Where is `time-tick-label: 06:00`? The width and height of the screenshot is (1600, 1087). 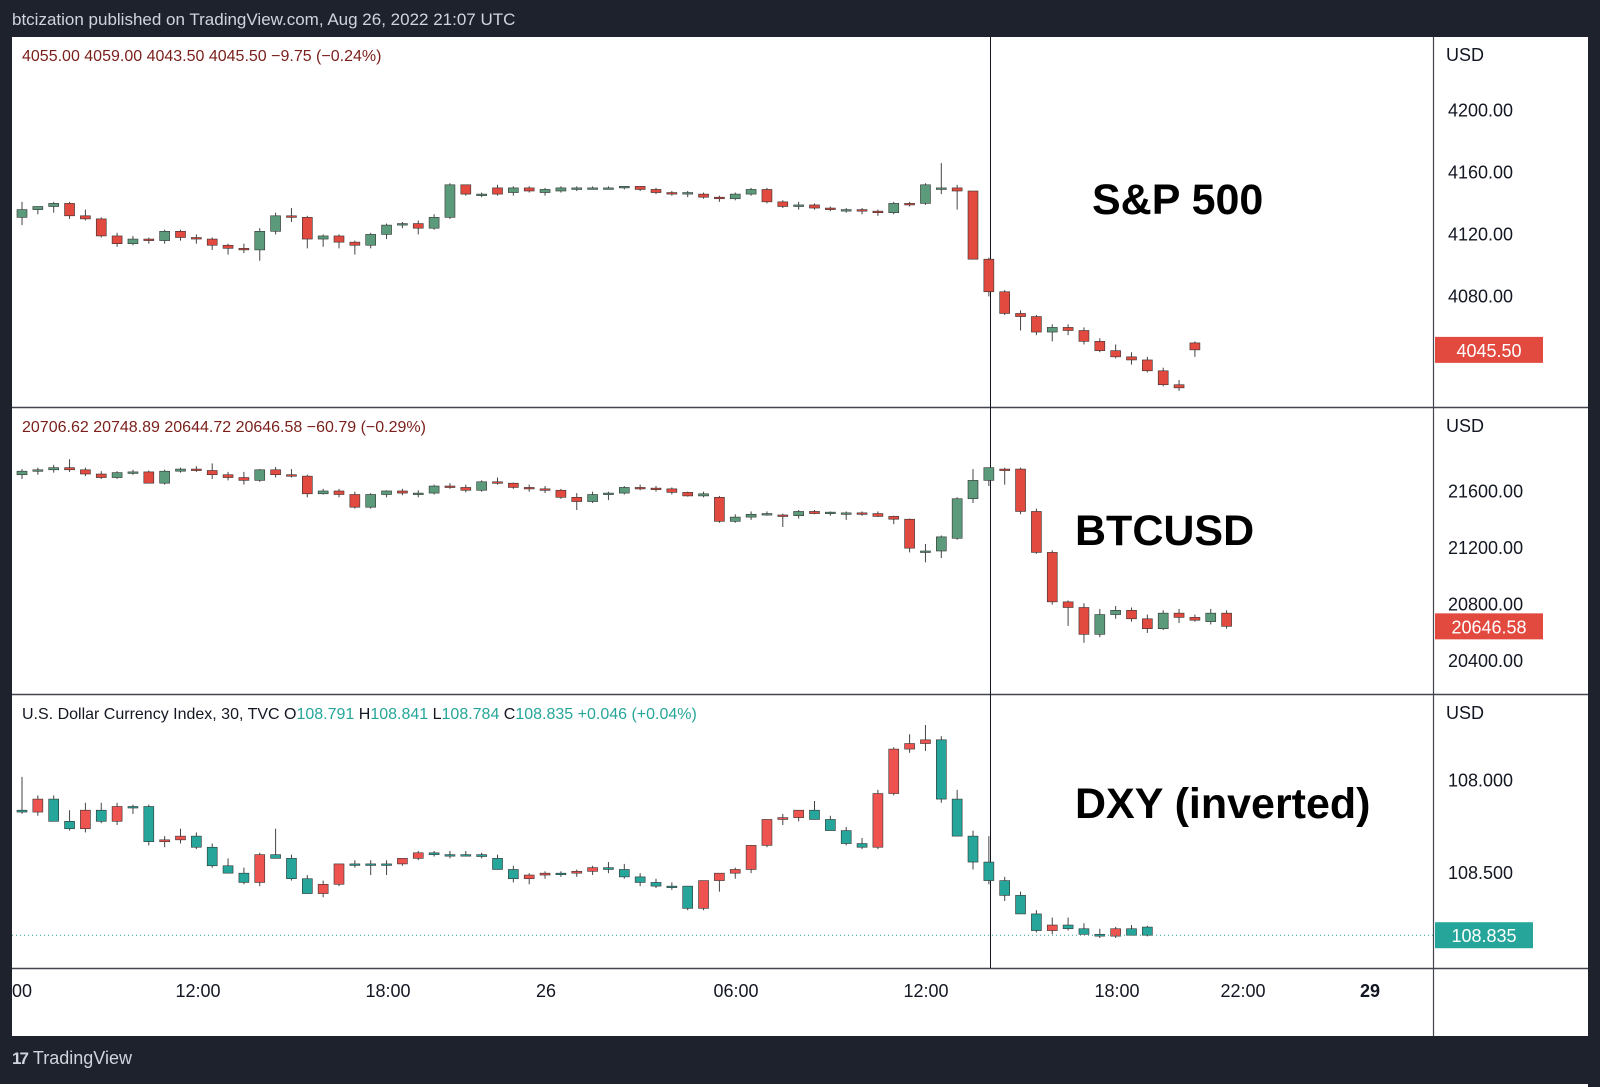 time-tick-label: 06:00 is located at coordinates (735, 991).